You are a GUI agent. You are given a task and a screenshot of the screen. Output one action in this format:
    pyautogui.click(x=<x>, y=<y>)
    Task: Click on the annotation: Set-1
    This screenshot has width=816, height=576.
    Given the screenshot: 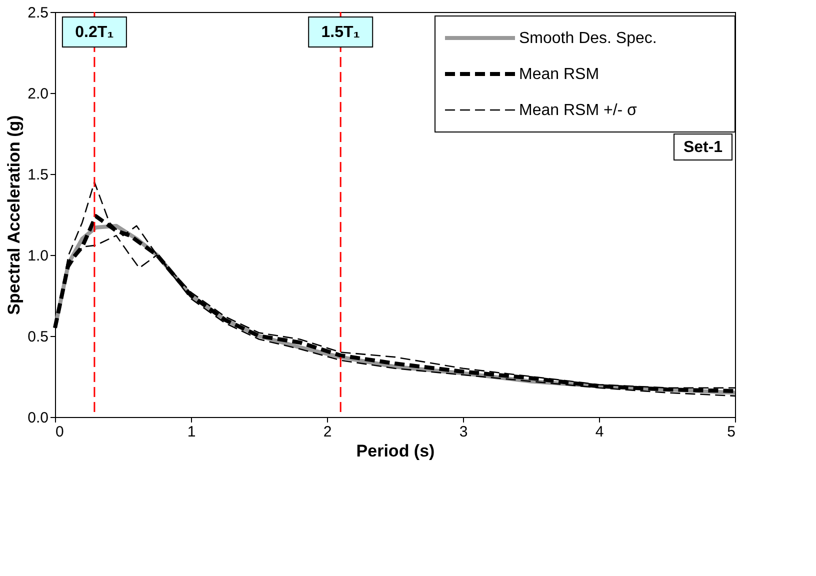 What is the action you would take?
    pyautogui.click(x=703, y=147)
    